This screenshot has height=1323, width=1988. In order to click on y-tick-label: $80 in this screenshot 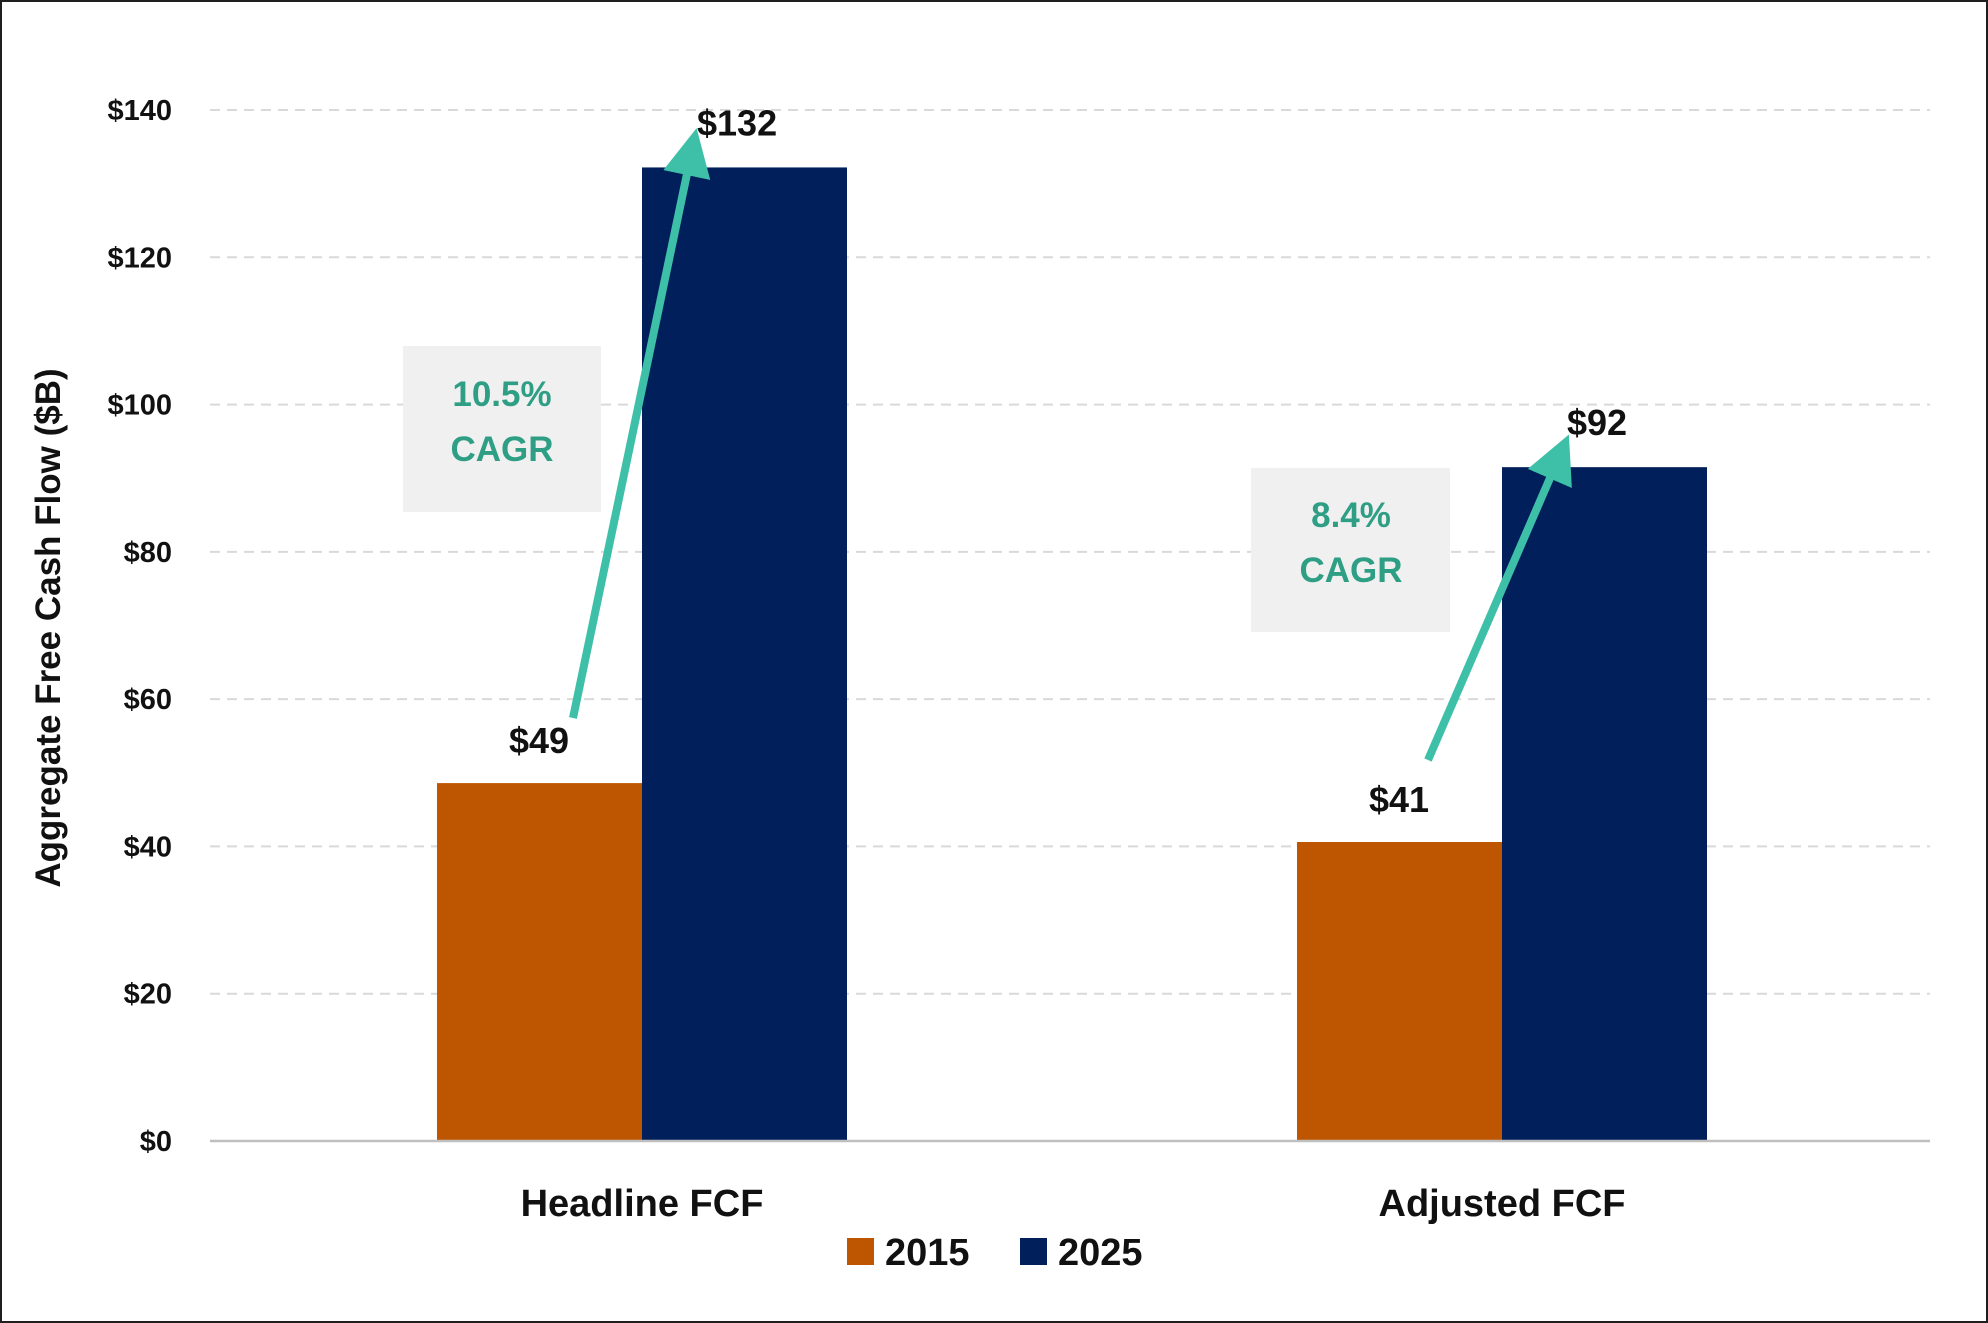, I will do `click(148, 553)`.